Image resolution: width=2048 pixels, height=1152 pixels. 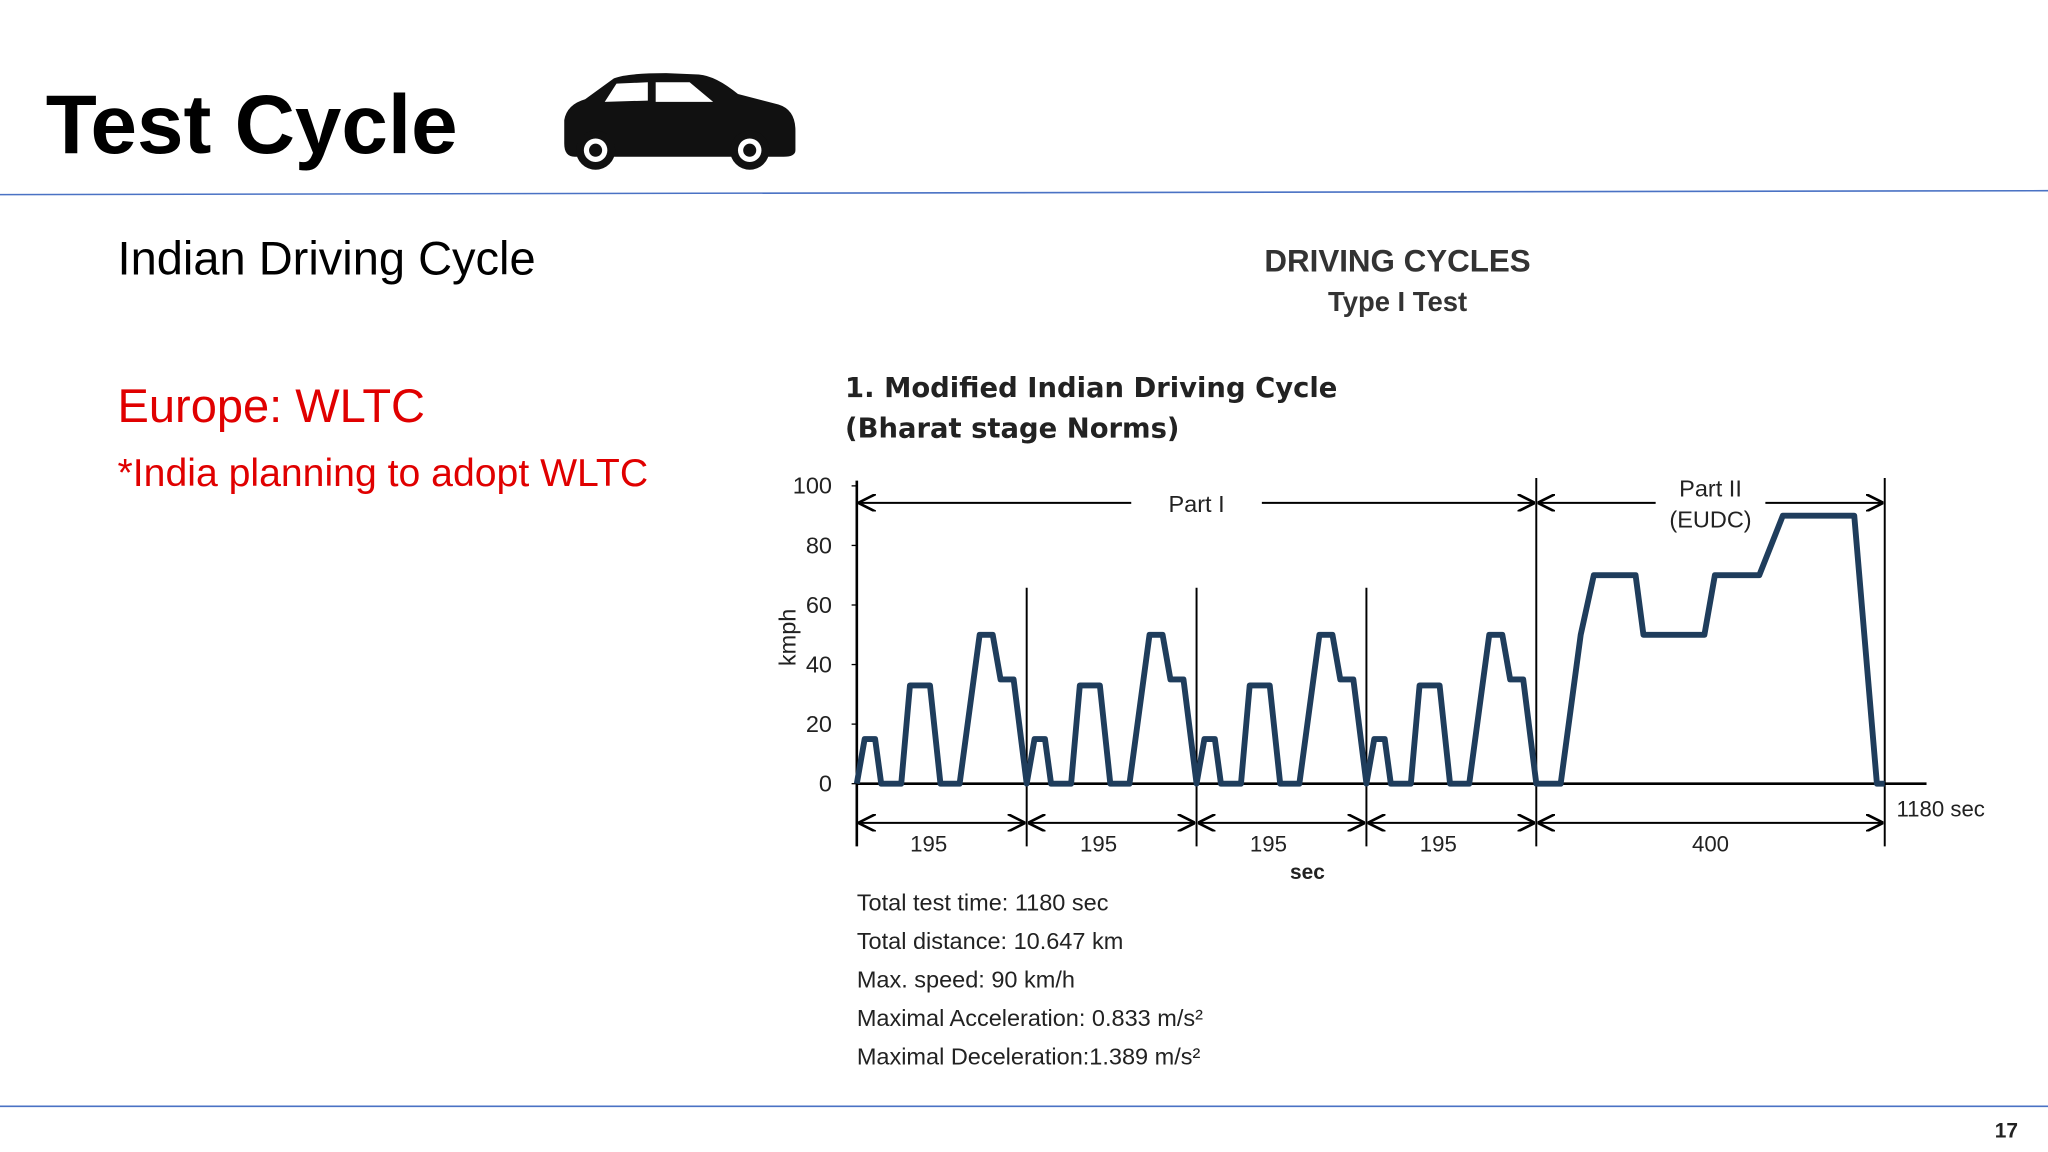 I want to click on y-tick-label: 60, so click(x=819, y=605).